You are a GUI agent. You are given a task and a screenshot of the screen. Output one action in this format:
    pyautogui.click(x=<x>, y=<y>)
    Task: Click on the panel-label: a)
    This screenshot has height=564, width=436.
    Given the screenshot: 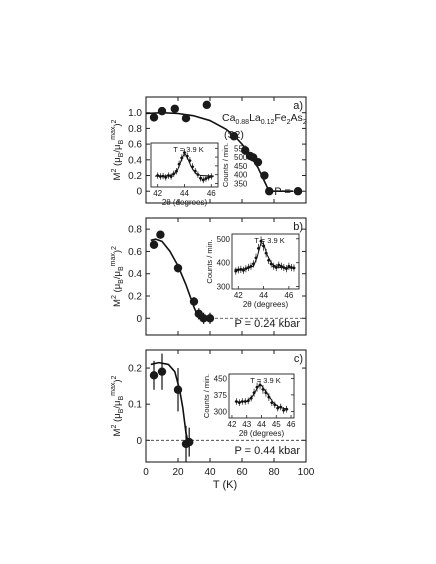 What is the action you would take?
    pyautogui.click(x=298, y=106)
    